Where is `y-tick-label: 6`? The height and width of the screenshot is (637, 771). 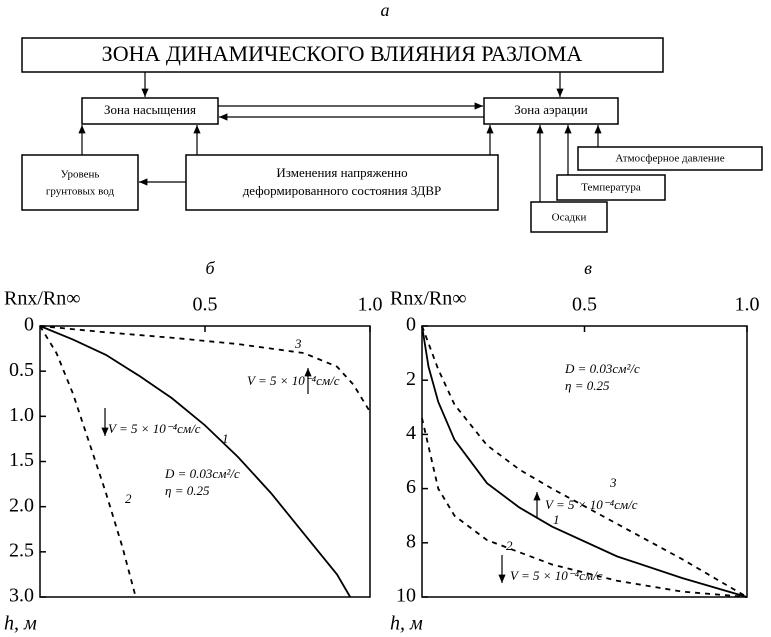
y-tick-label: 6 is located at coordinates (411, 487).